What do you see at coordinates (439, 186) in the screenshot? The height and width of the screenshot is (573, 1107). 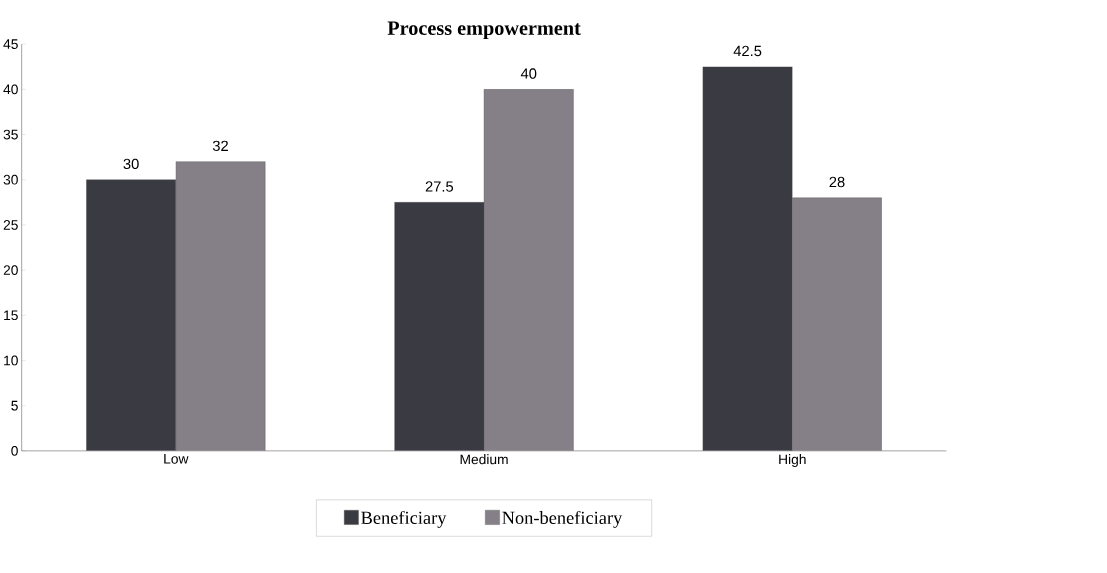 I see `data-label: 27.5` at bounding box center [439, 186].